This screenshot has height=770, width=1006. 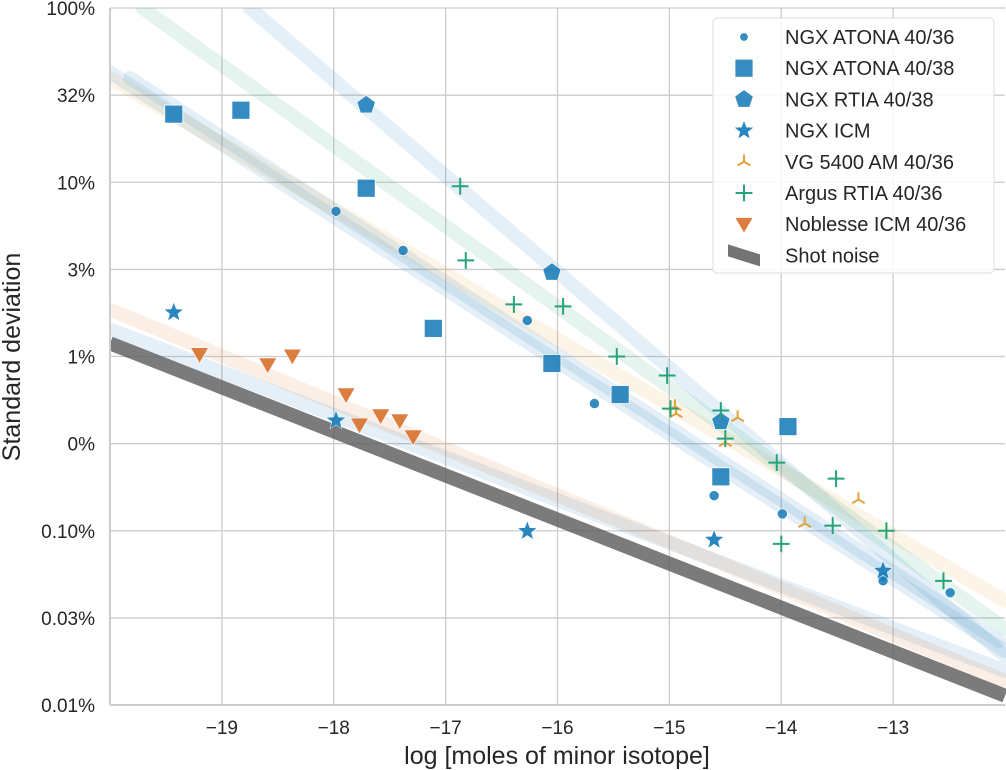 I want to click on legend-label-vg-5400-am-40-36: VG 5400 AM 40/36, so click(x=869, y=163).